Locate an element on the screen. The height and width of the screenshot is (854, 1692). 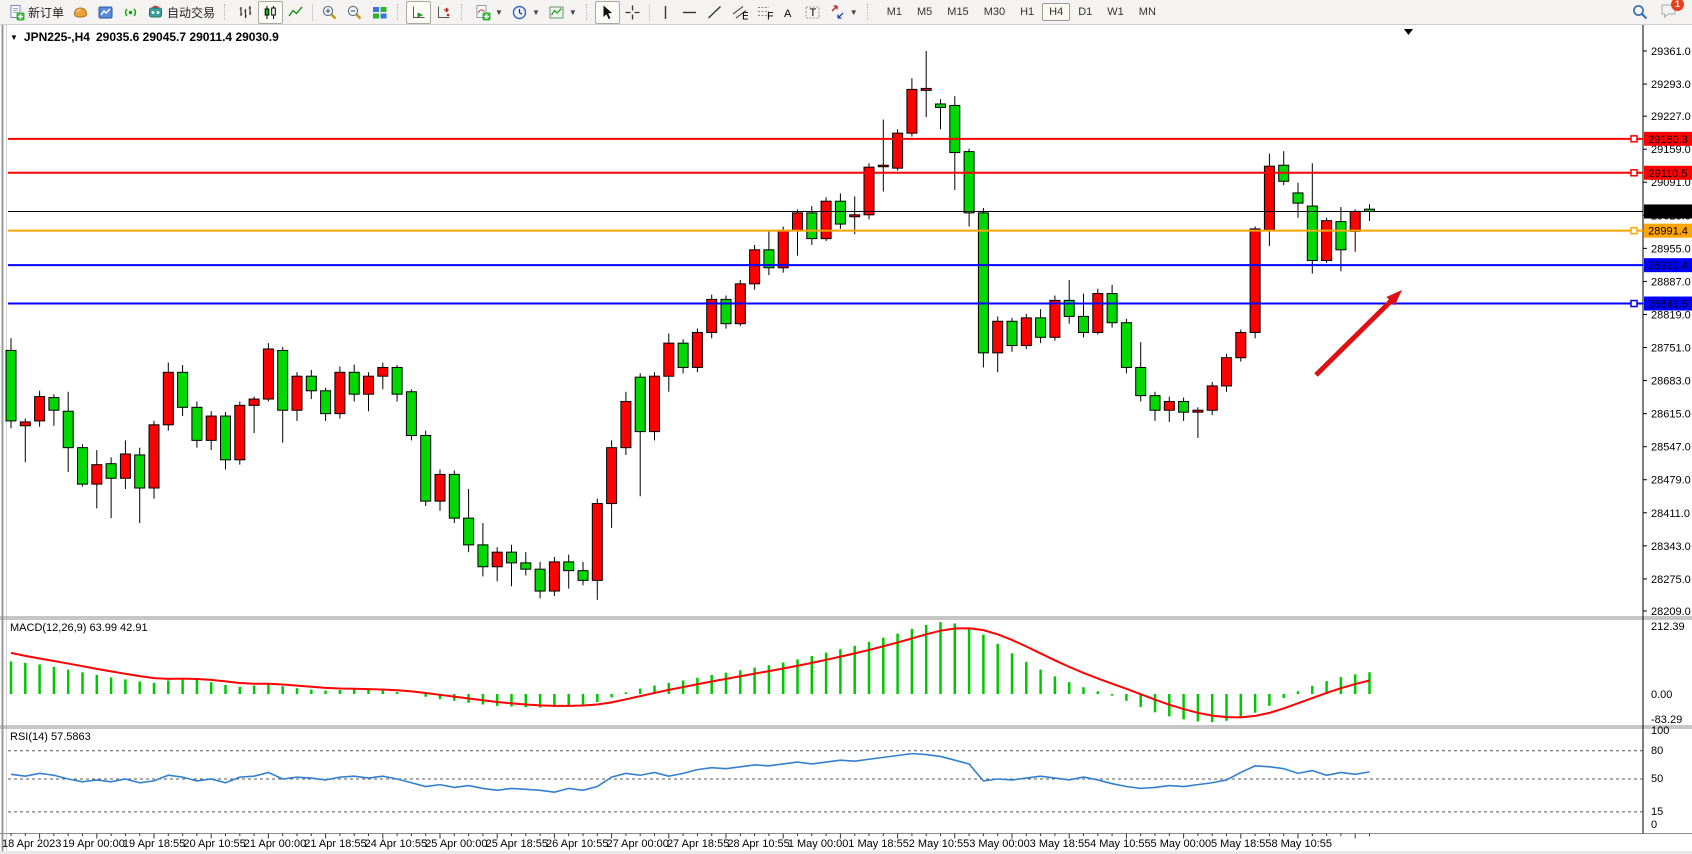
crosshair-icon is located at coordinates (632, 12).